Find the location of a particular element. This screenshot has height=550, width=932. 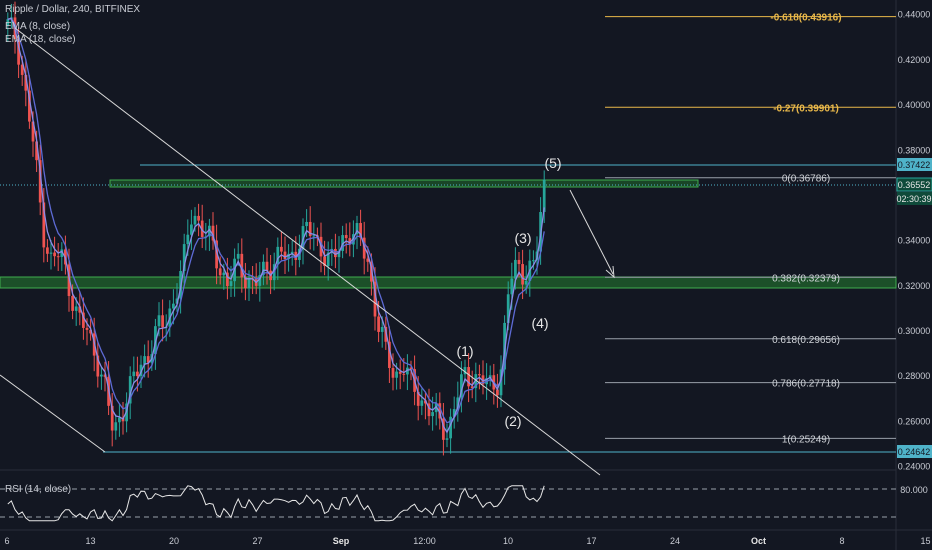

projection-arrow is located at coordinates (591, 232).